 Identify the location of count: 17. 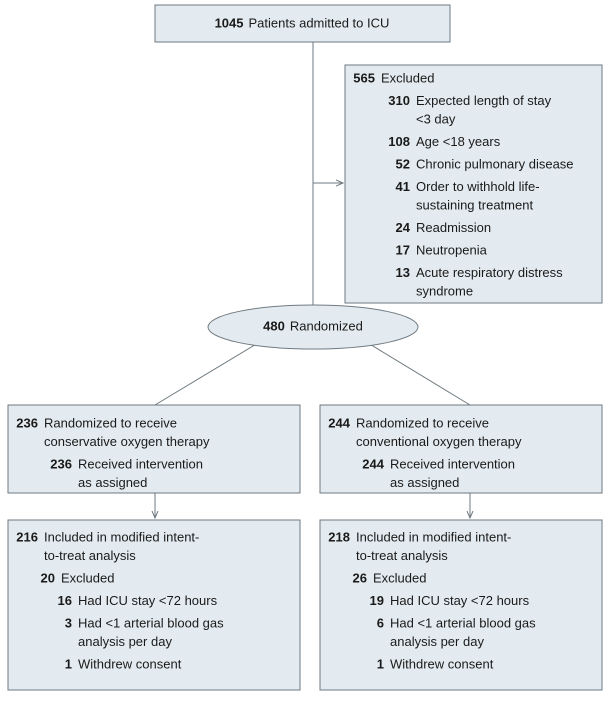
(403, 249).